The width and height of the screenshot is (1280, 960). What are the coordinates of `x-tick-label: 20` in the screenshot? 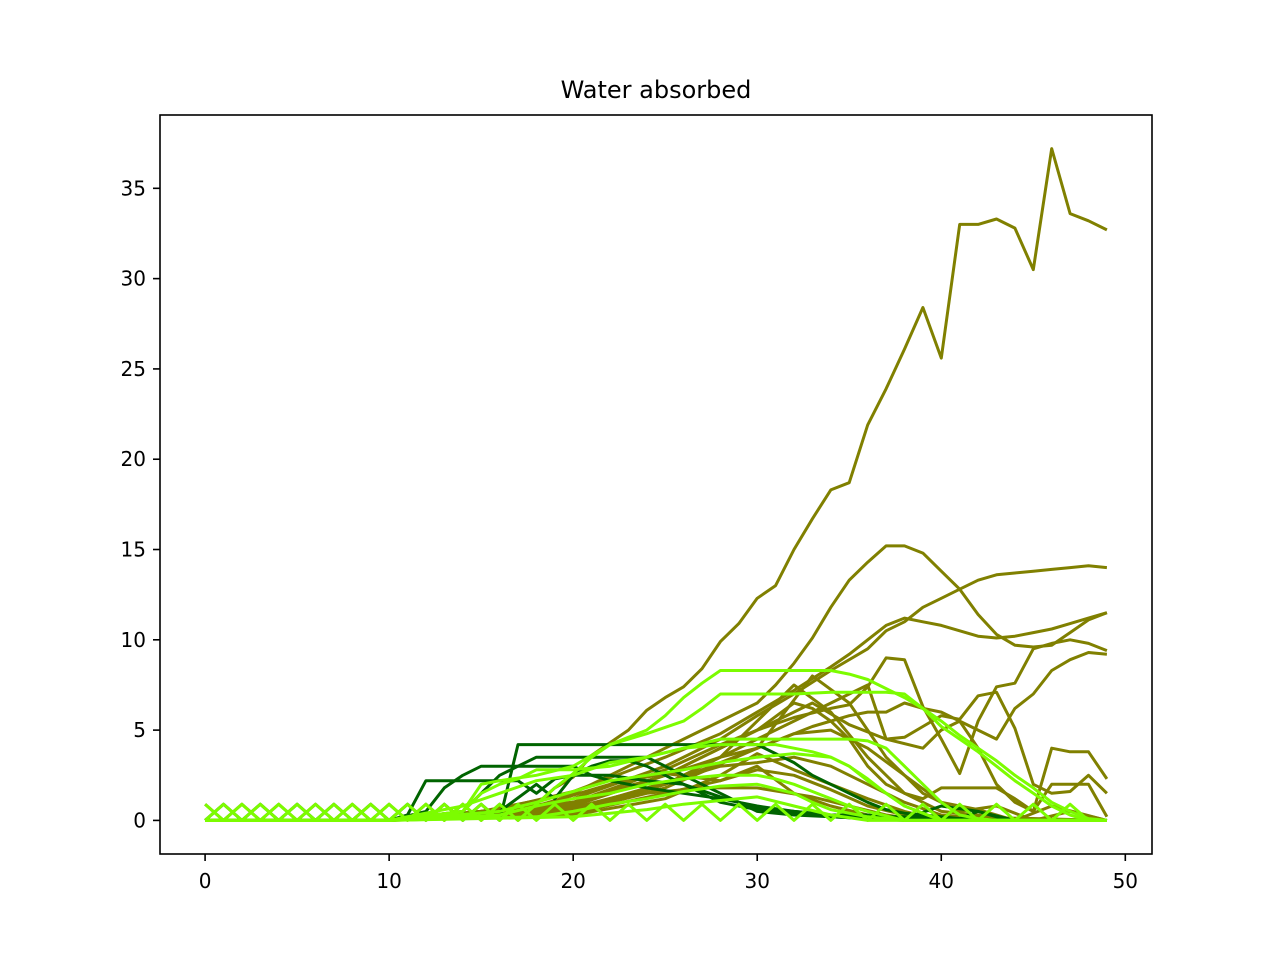 It's located at (572, 881).